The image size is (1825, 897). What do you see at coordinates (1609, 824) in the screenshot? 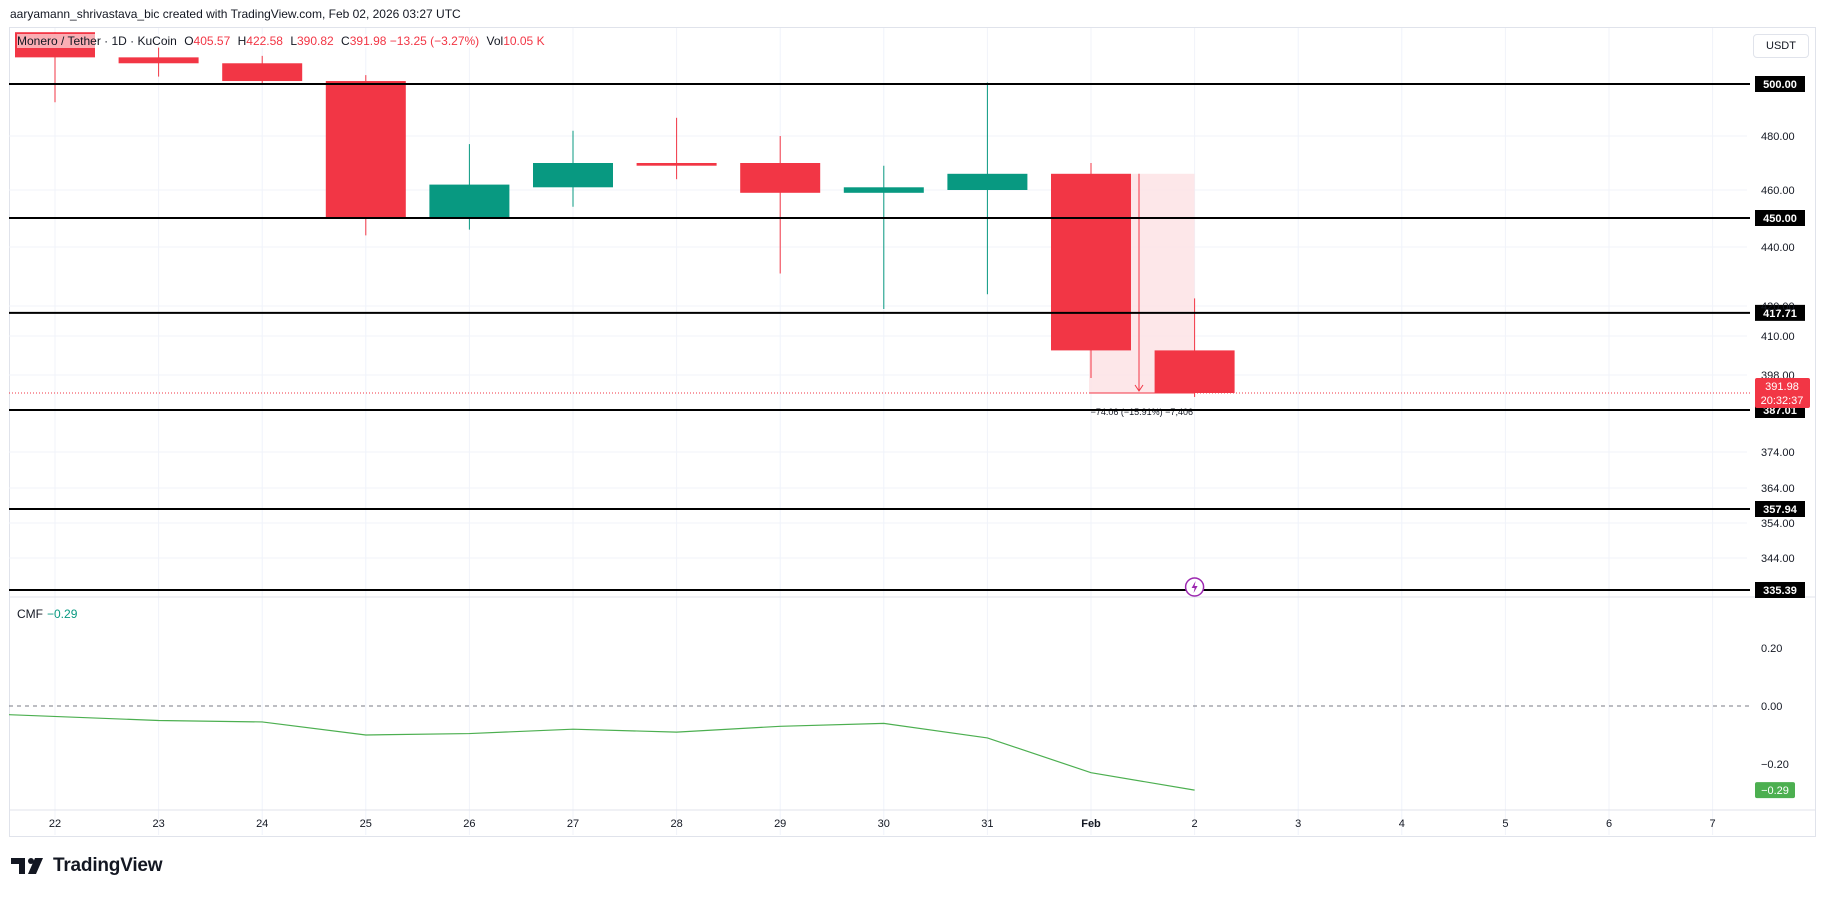
I see `time-axis-tick: 6` at bounding box center [1609, 824].